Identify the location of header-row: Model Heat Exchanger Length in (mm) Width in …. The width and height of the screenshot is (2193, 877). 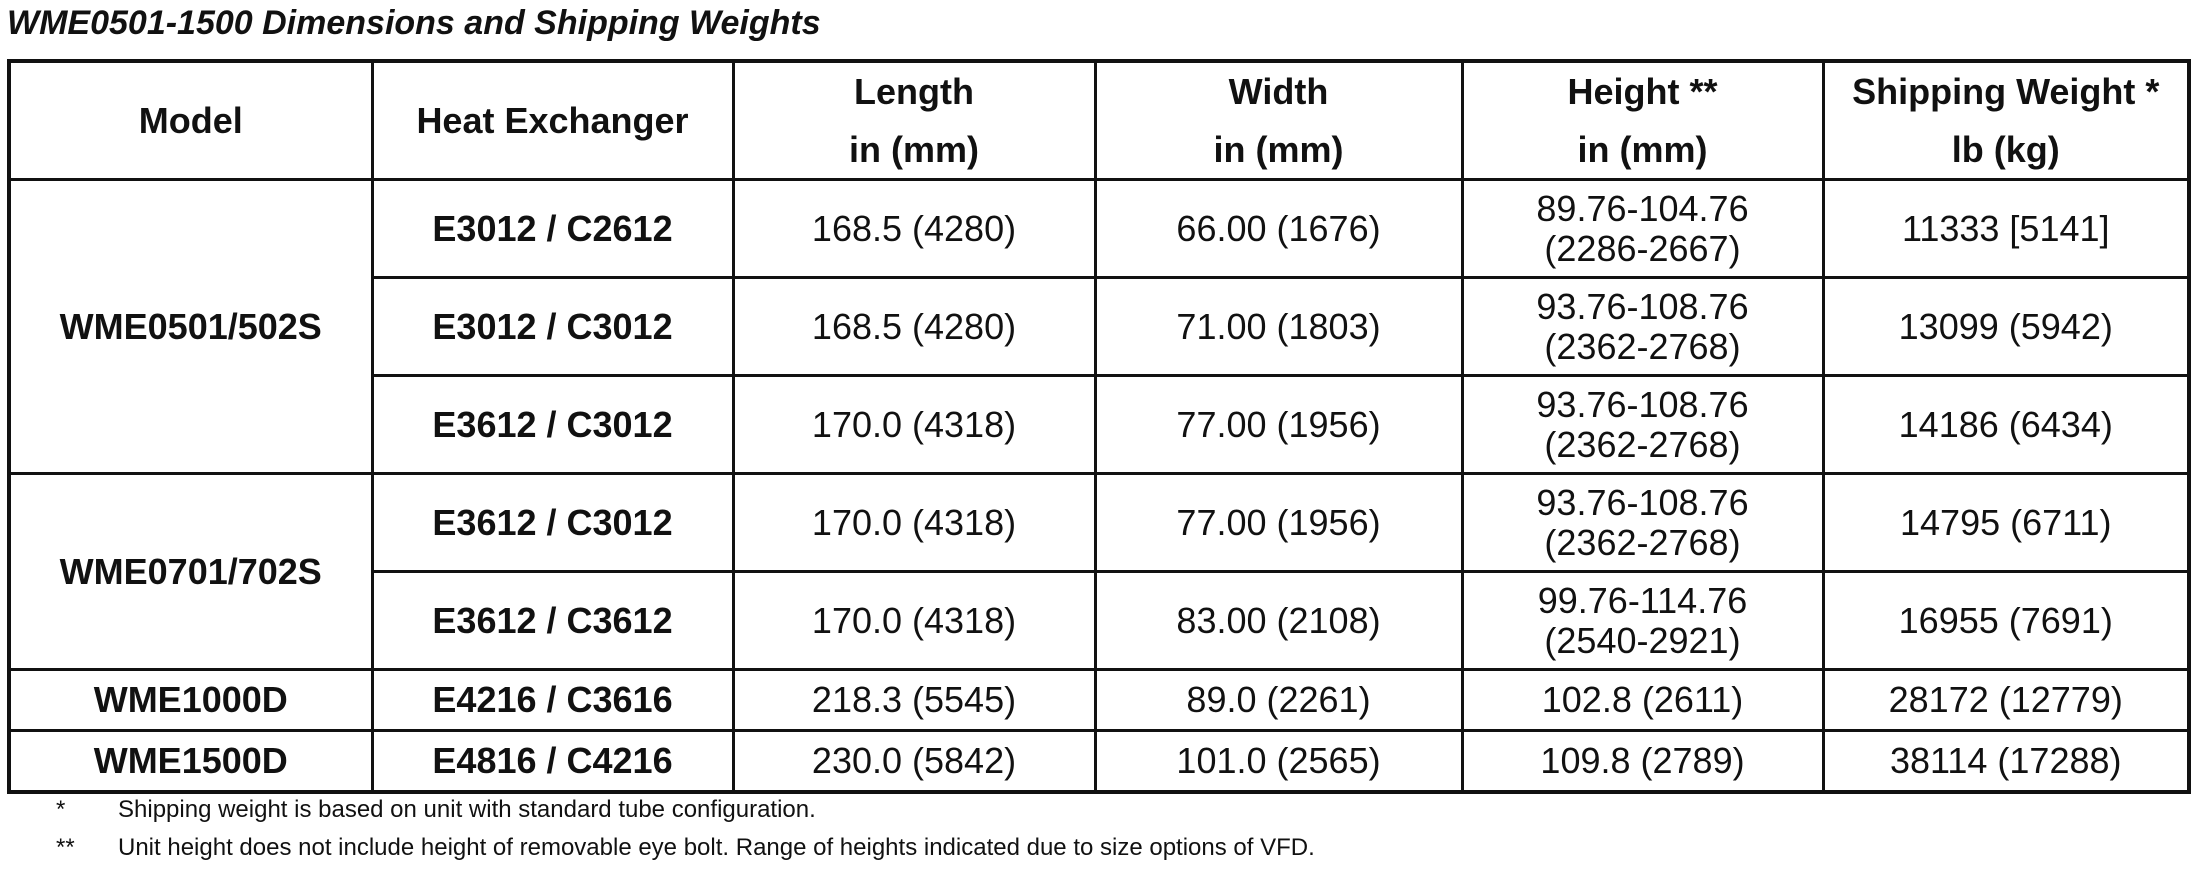
(1099, 120).